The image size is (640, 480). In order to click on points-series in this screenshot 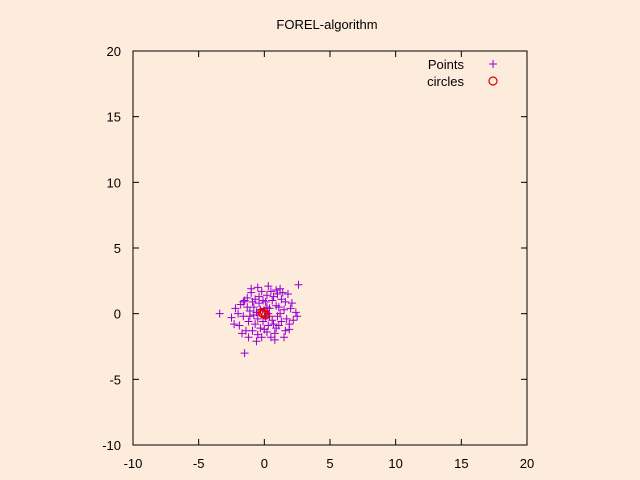, I will do `click(259, 319)`.